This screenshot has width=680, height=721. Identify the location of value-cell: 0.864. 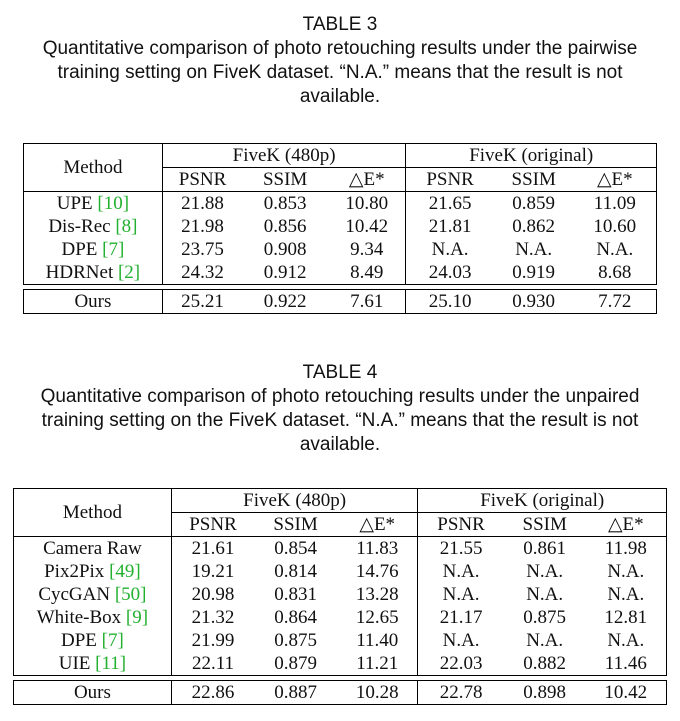
(295, 617).